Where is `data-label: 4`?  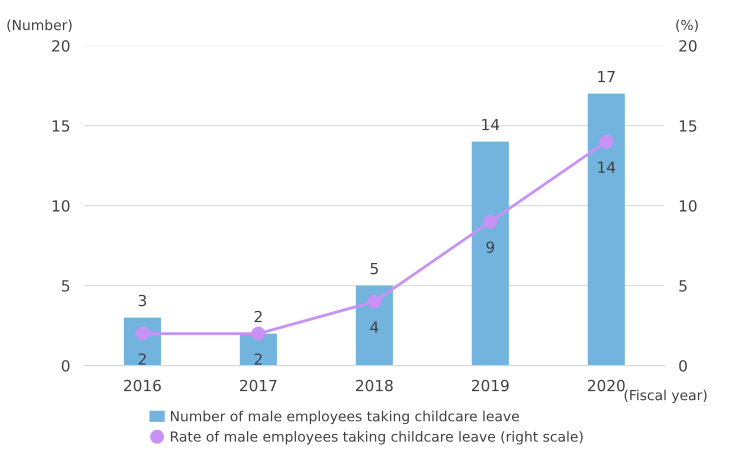
data-label: 4 is located at coordinates (374, 327).